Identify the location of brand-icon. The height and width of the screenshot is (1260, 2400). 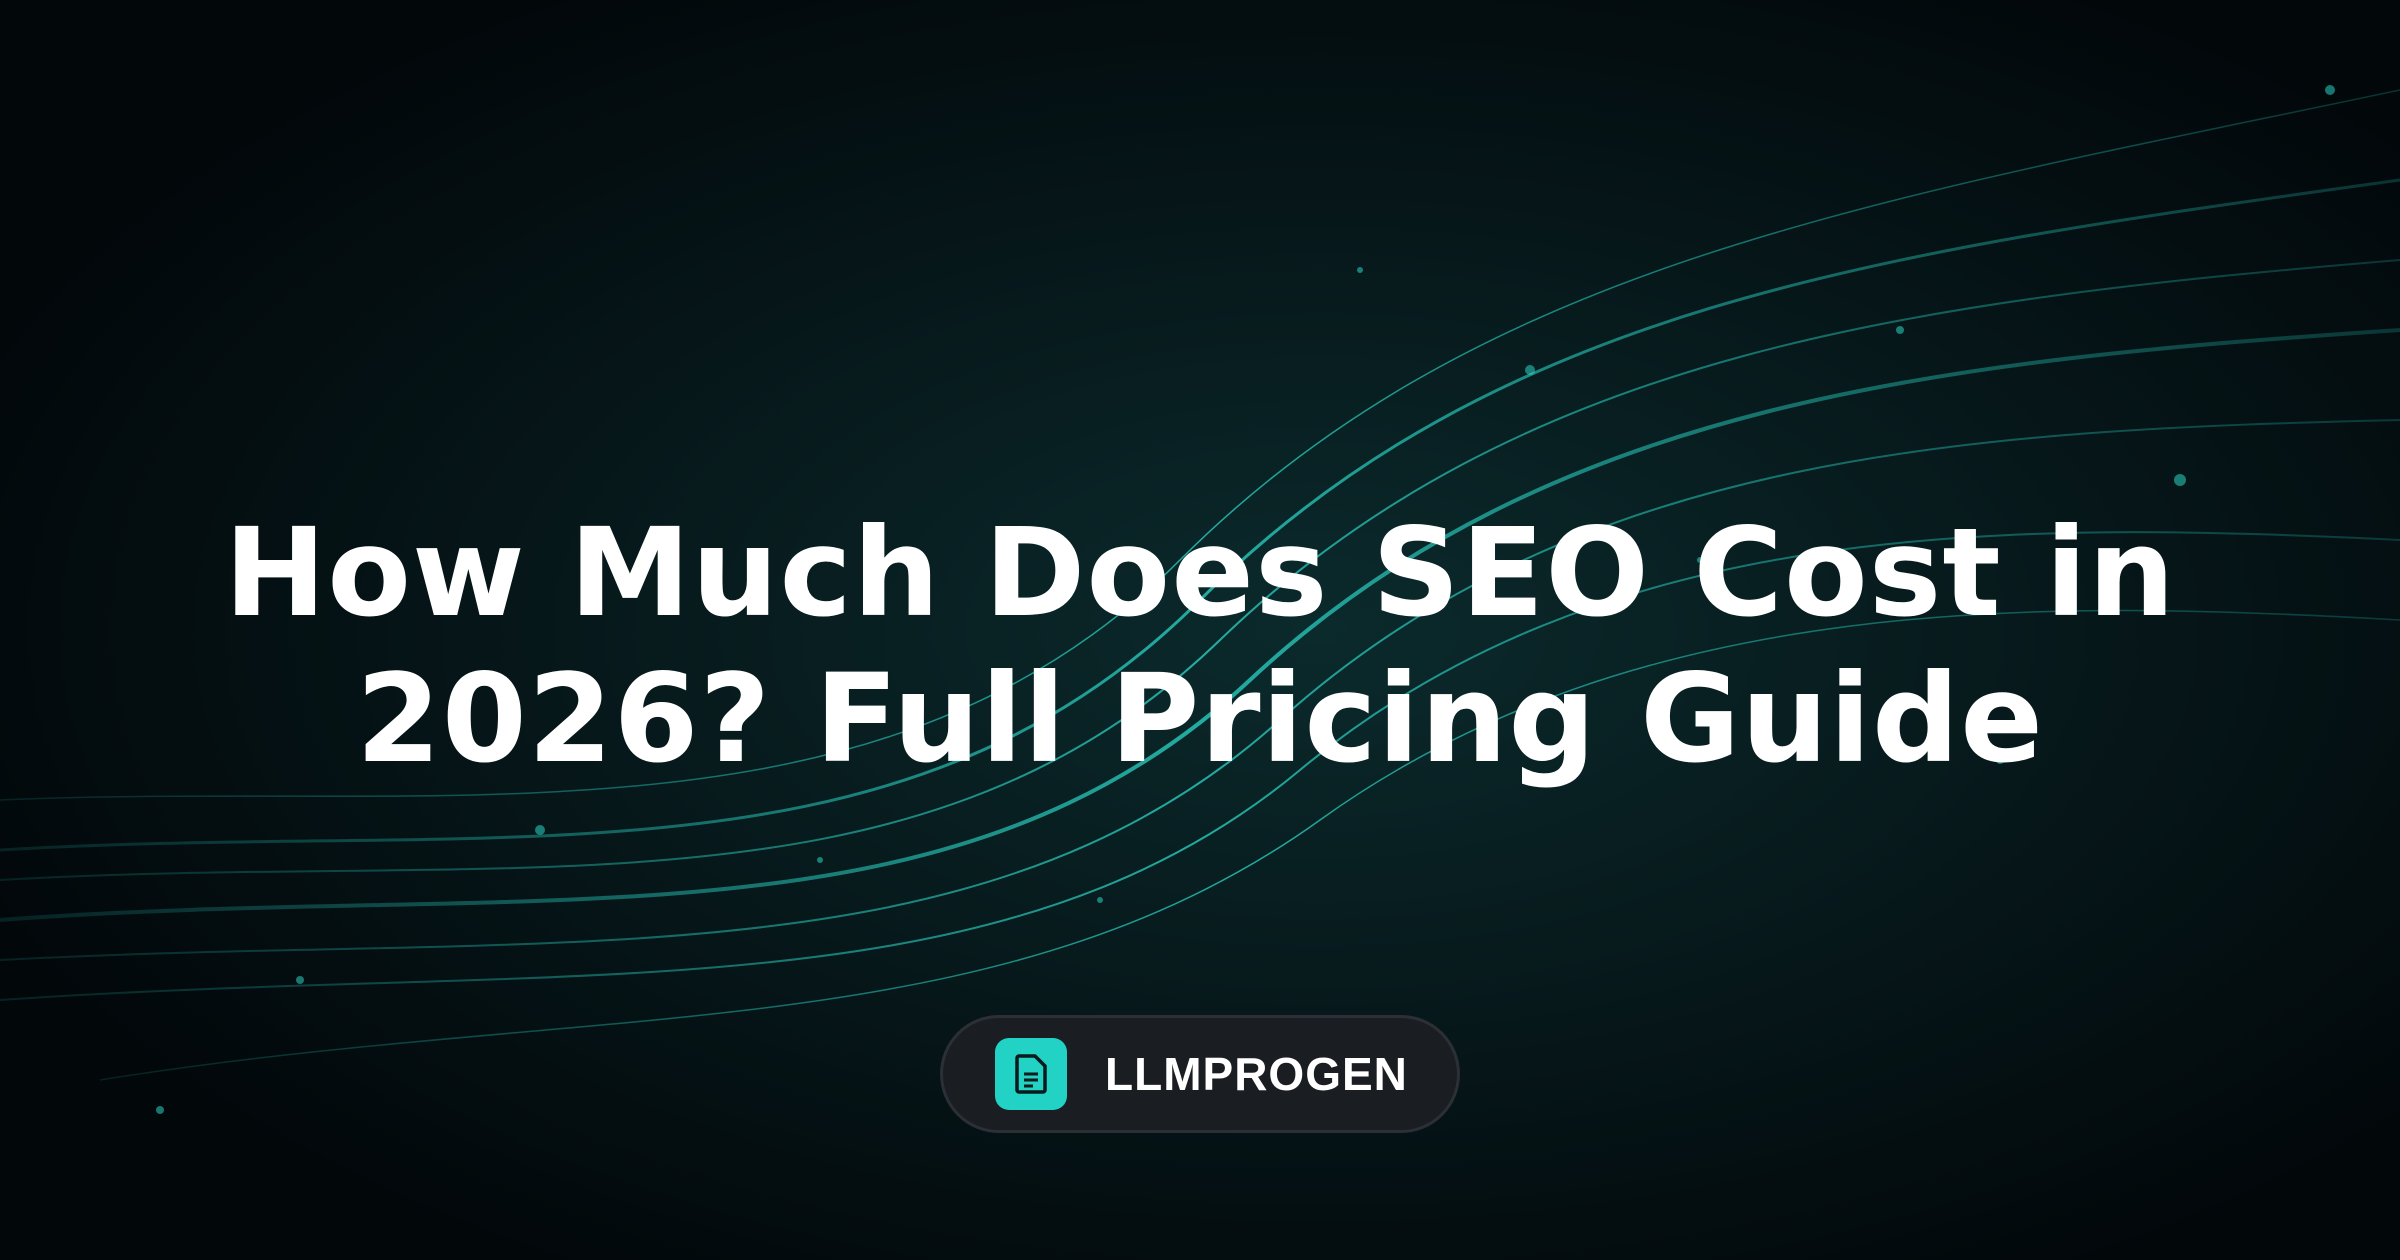
(1031, 1074).